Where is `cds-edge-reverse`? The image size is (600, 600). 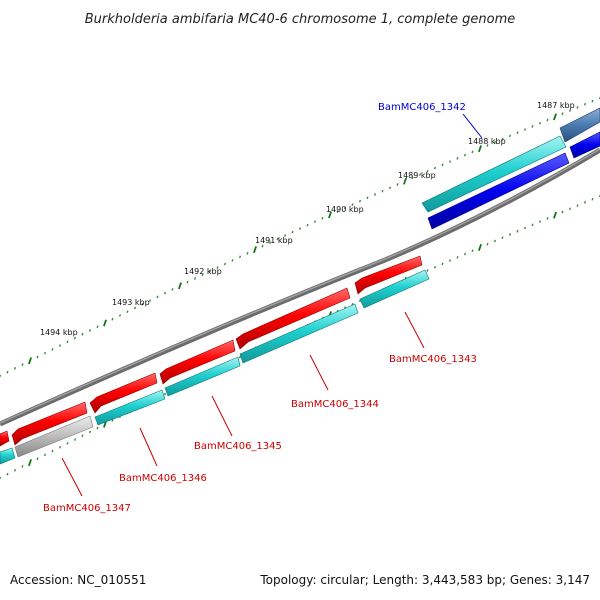
cds-edge-reverse is located at coordinates (8, 456).